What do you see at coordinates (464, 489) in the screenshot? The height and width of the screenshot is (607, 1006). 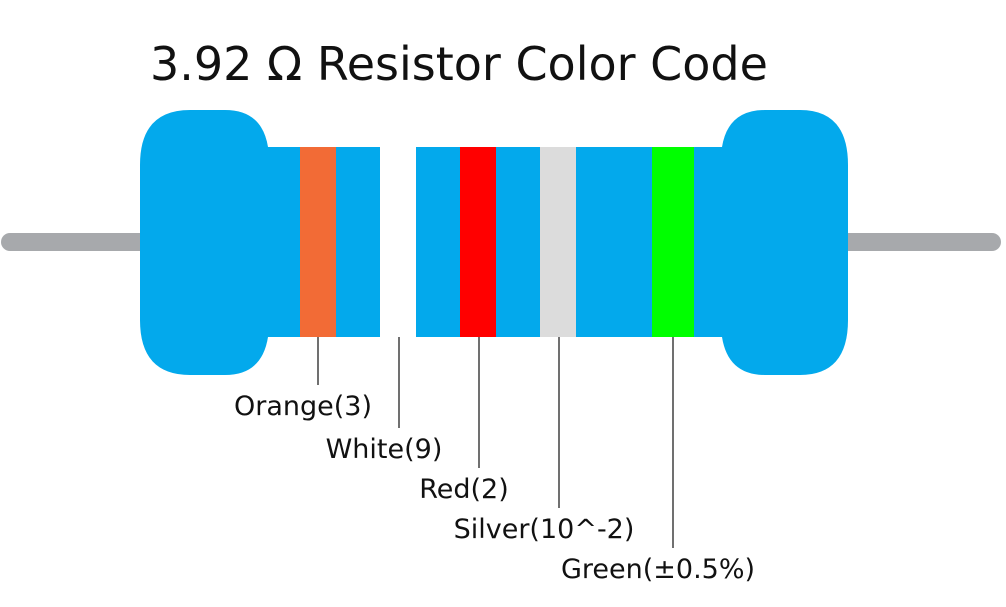 I see `band-label: Red(2)` at bounding box center [464, 489].